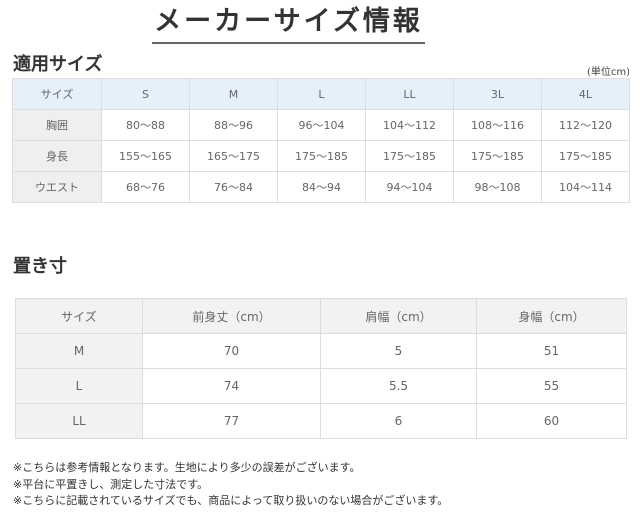 The width and height of the screenshot is (640, 524). What do you see at coordinates (231, 316) in the screenshot?
I see `header-cell: 前身丈（cm）` at bounding box center [231, 316].